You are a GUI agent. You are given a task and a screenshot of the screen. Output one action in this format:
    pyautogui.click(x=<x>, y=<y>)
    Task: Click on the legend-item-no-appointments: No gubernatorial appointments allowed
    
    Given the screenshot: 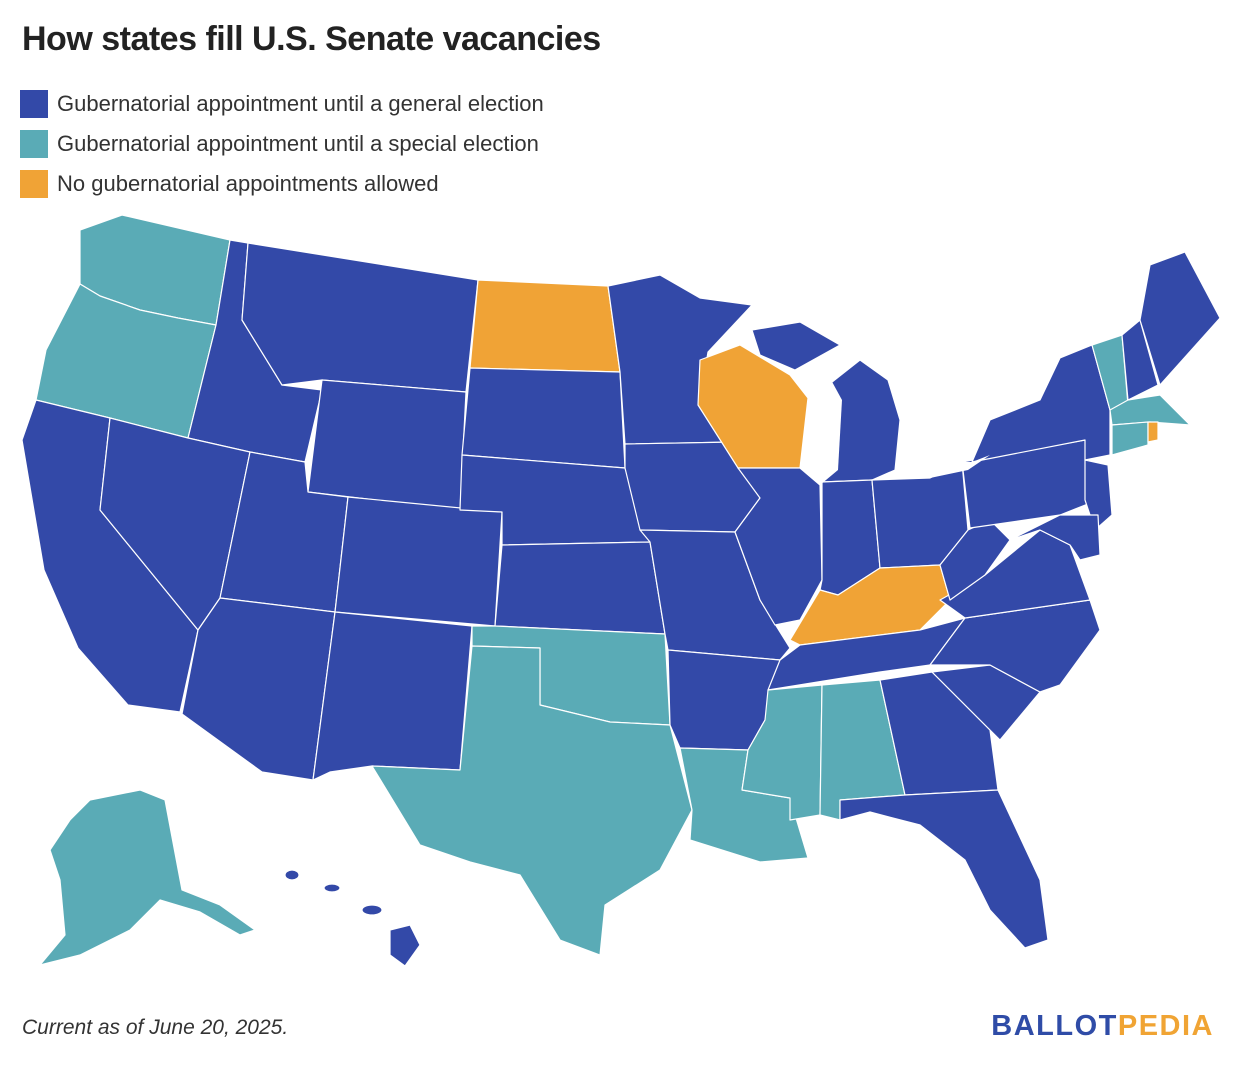 What is the action you would take?
    pyautogui.click(x=282, y=184)
    